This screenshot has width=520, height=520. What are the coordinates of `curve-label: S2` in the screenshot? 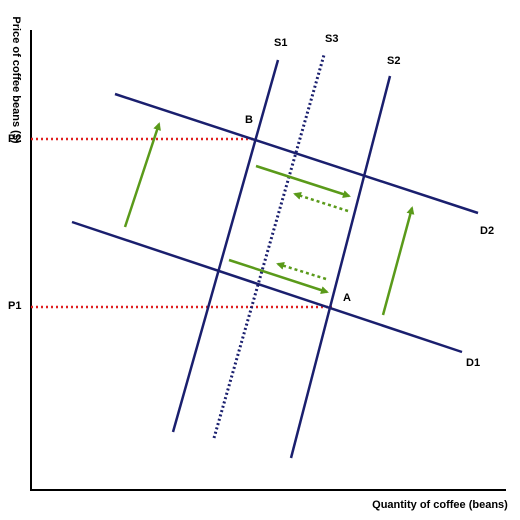 It's located at (393, 61).